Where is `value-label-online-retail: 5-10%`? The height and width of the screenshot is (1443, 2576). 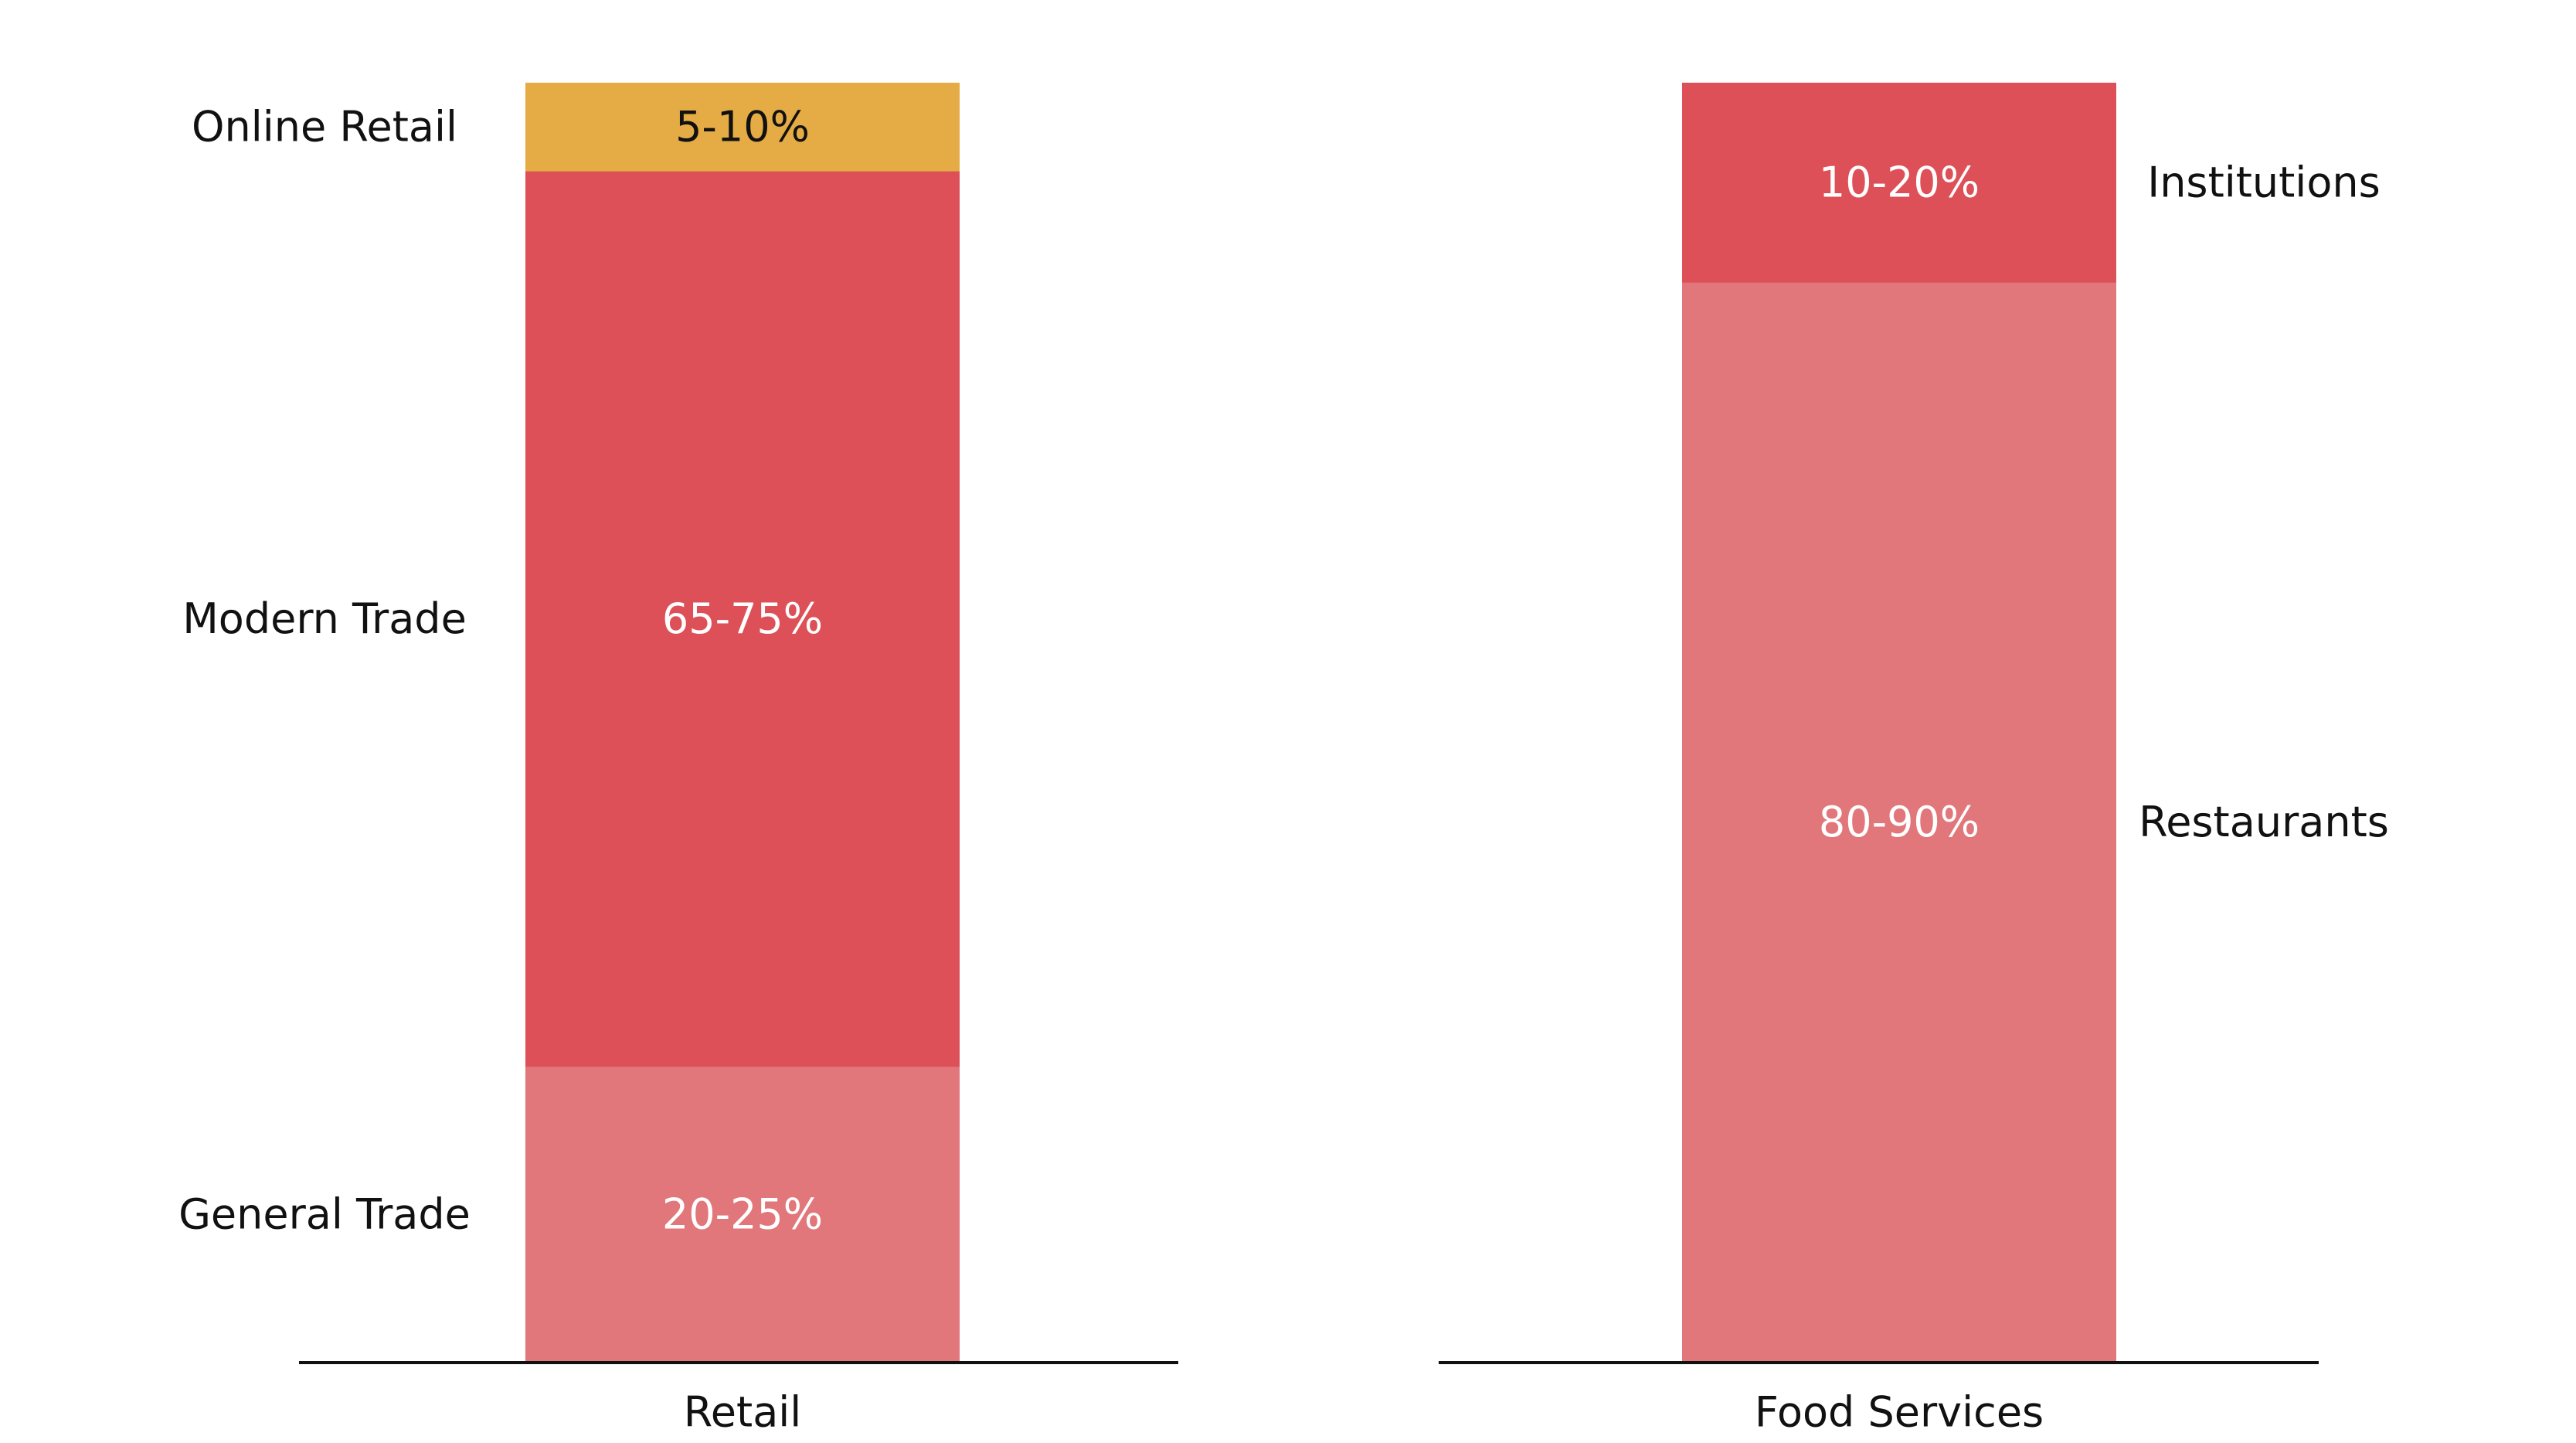 value-label-online-retail: 5-10% is located at coordinates (742, 127).